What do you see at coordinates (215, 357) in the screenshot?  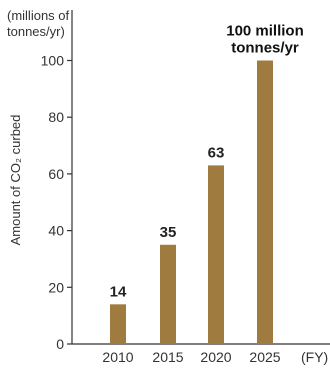 I see `x-tick-label-2020: 2020` at bounding box center [215, 357].